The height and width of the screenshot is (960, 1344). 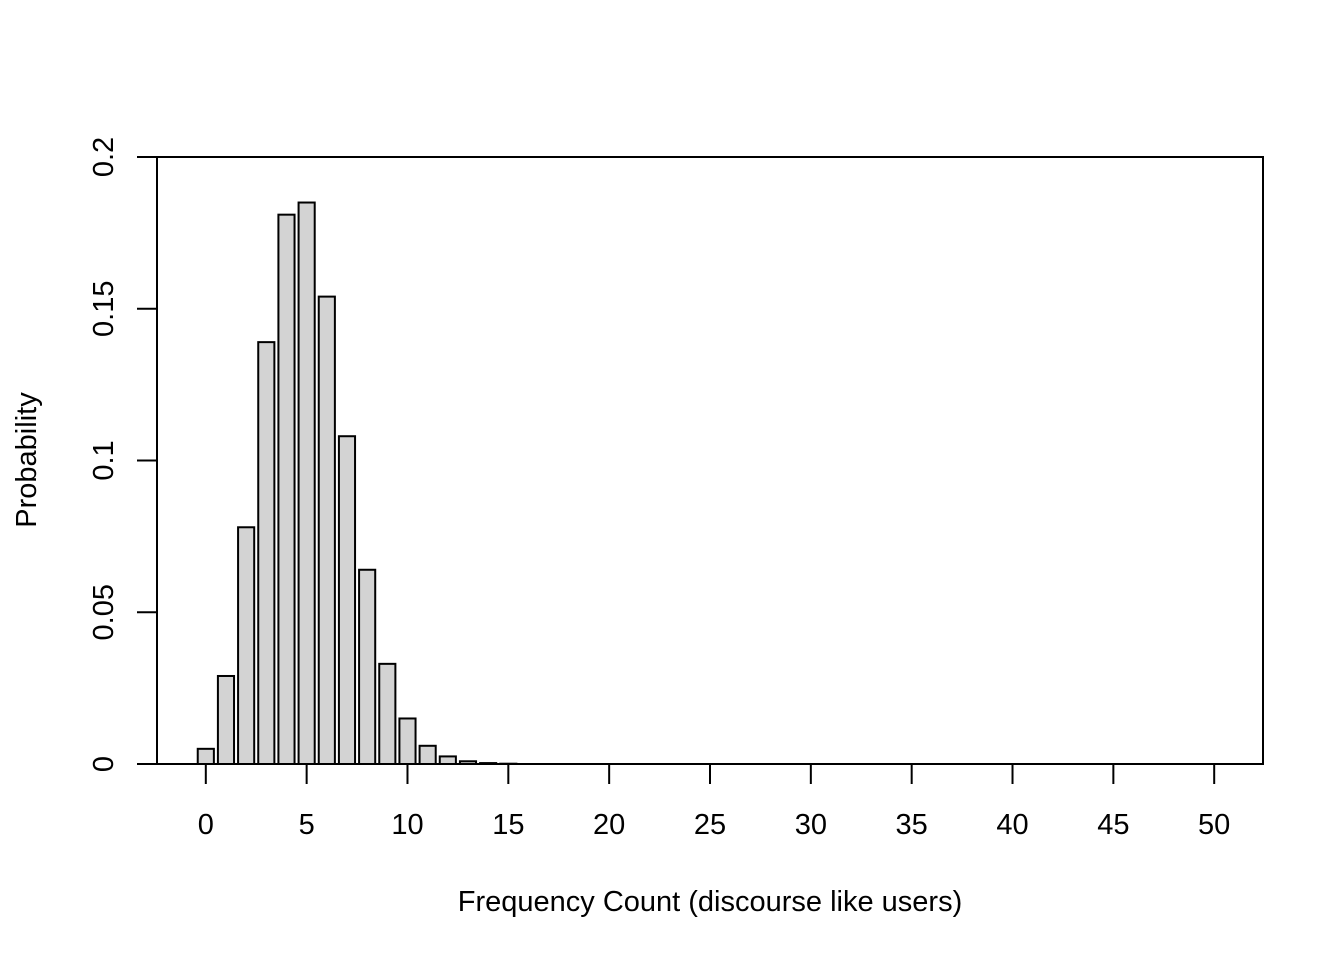 What do you see at coordinates (104, 157) in the screenshot?
I see `y-tick-label-0.2: 0.2` at bounding box center [104, 157].